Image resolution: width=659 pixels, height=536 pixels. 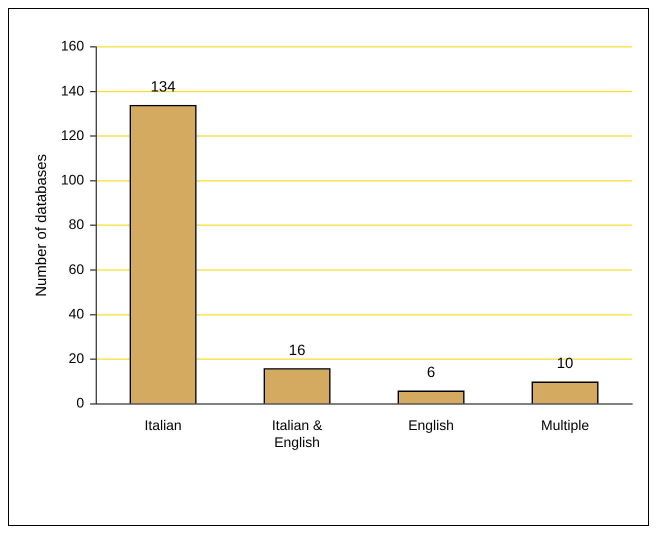 What do you see at coordinates (72, 46) in the screenshot?
I see `y-tick-label: 160` at bounding box center [72, 46].